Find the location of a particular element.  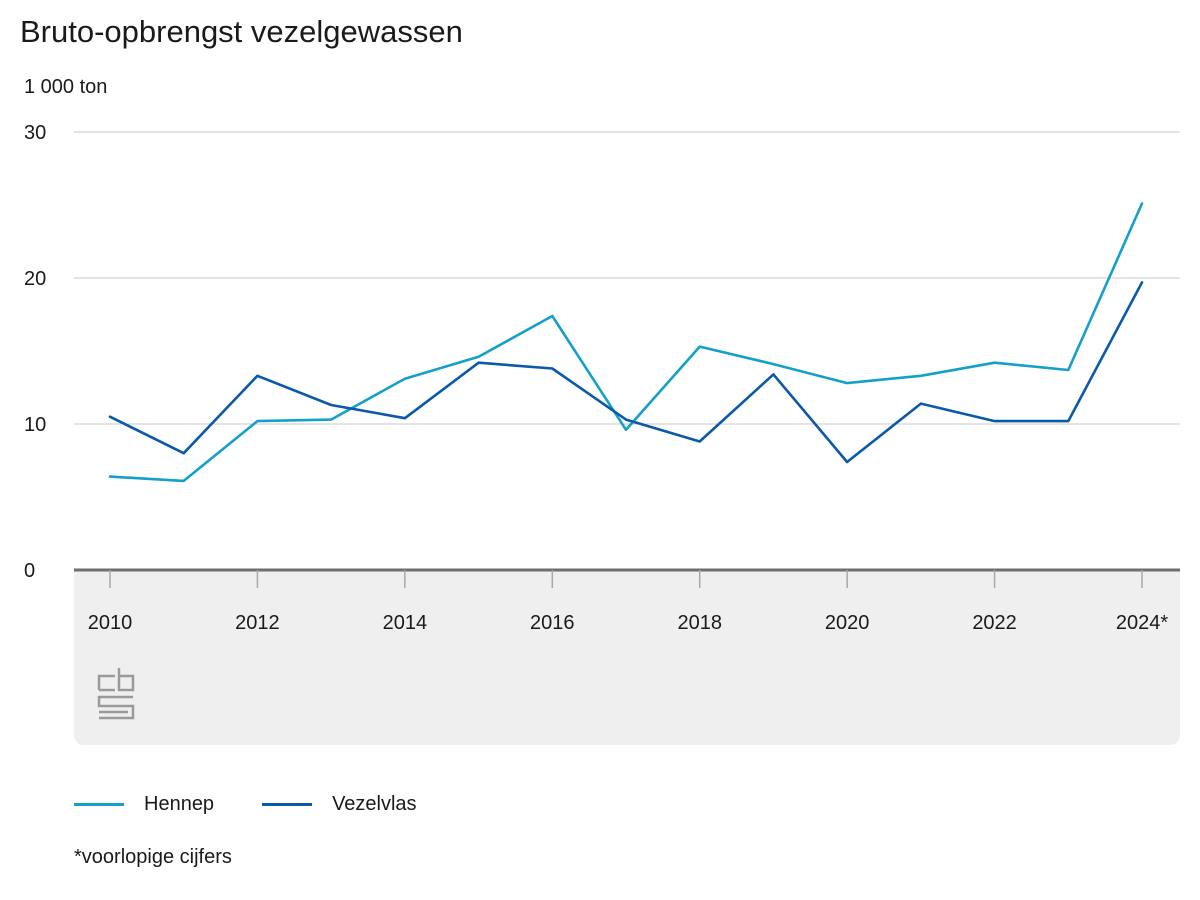

chart-title: Bruto-opbrengst vezelgewassen is located at coordinates (241, 31).